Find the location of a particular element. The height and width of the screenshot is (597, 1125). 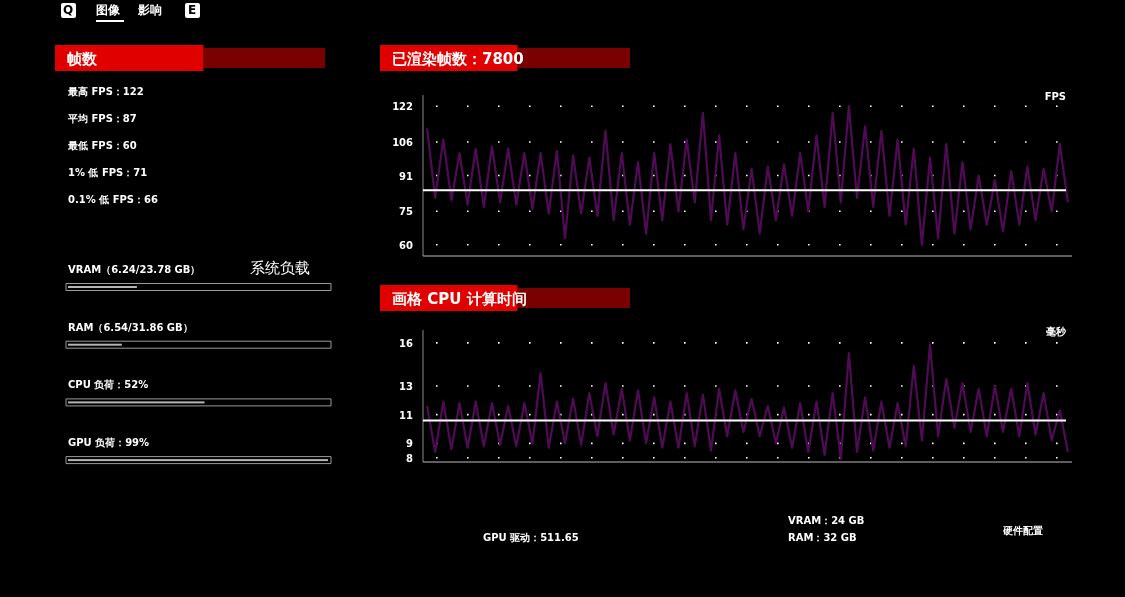

chart-title: 已渲染帧数：7800 is located at coordinates (458, 59).